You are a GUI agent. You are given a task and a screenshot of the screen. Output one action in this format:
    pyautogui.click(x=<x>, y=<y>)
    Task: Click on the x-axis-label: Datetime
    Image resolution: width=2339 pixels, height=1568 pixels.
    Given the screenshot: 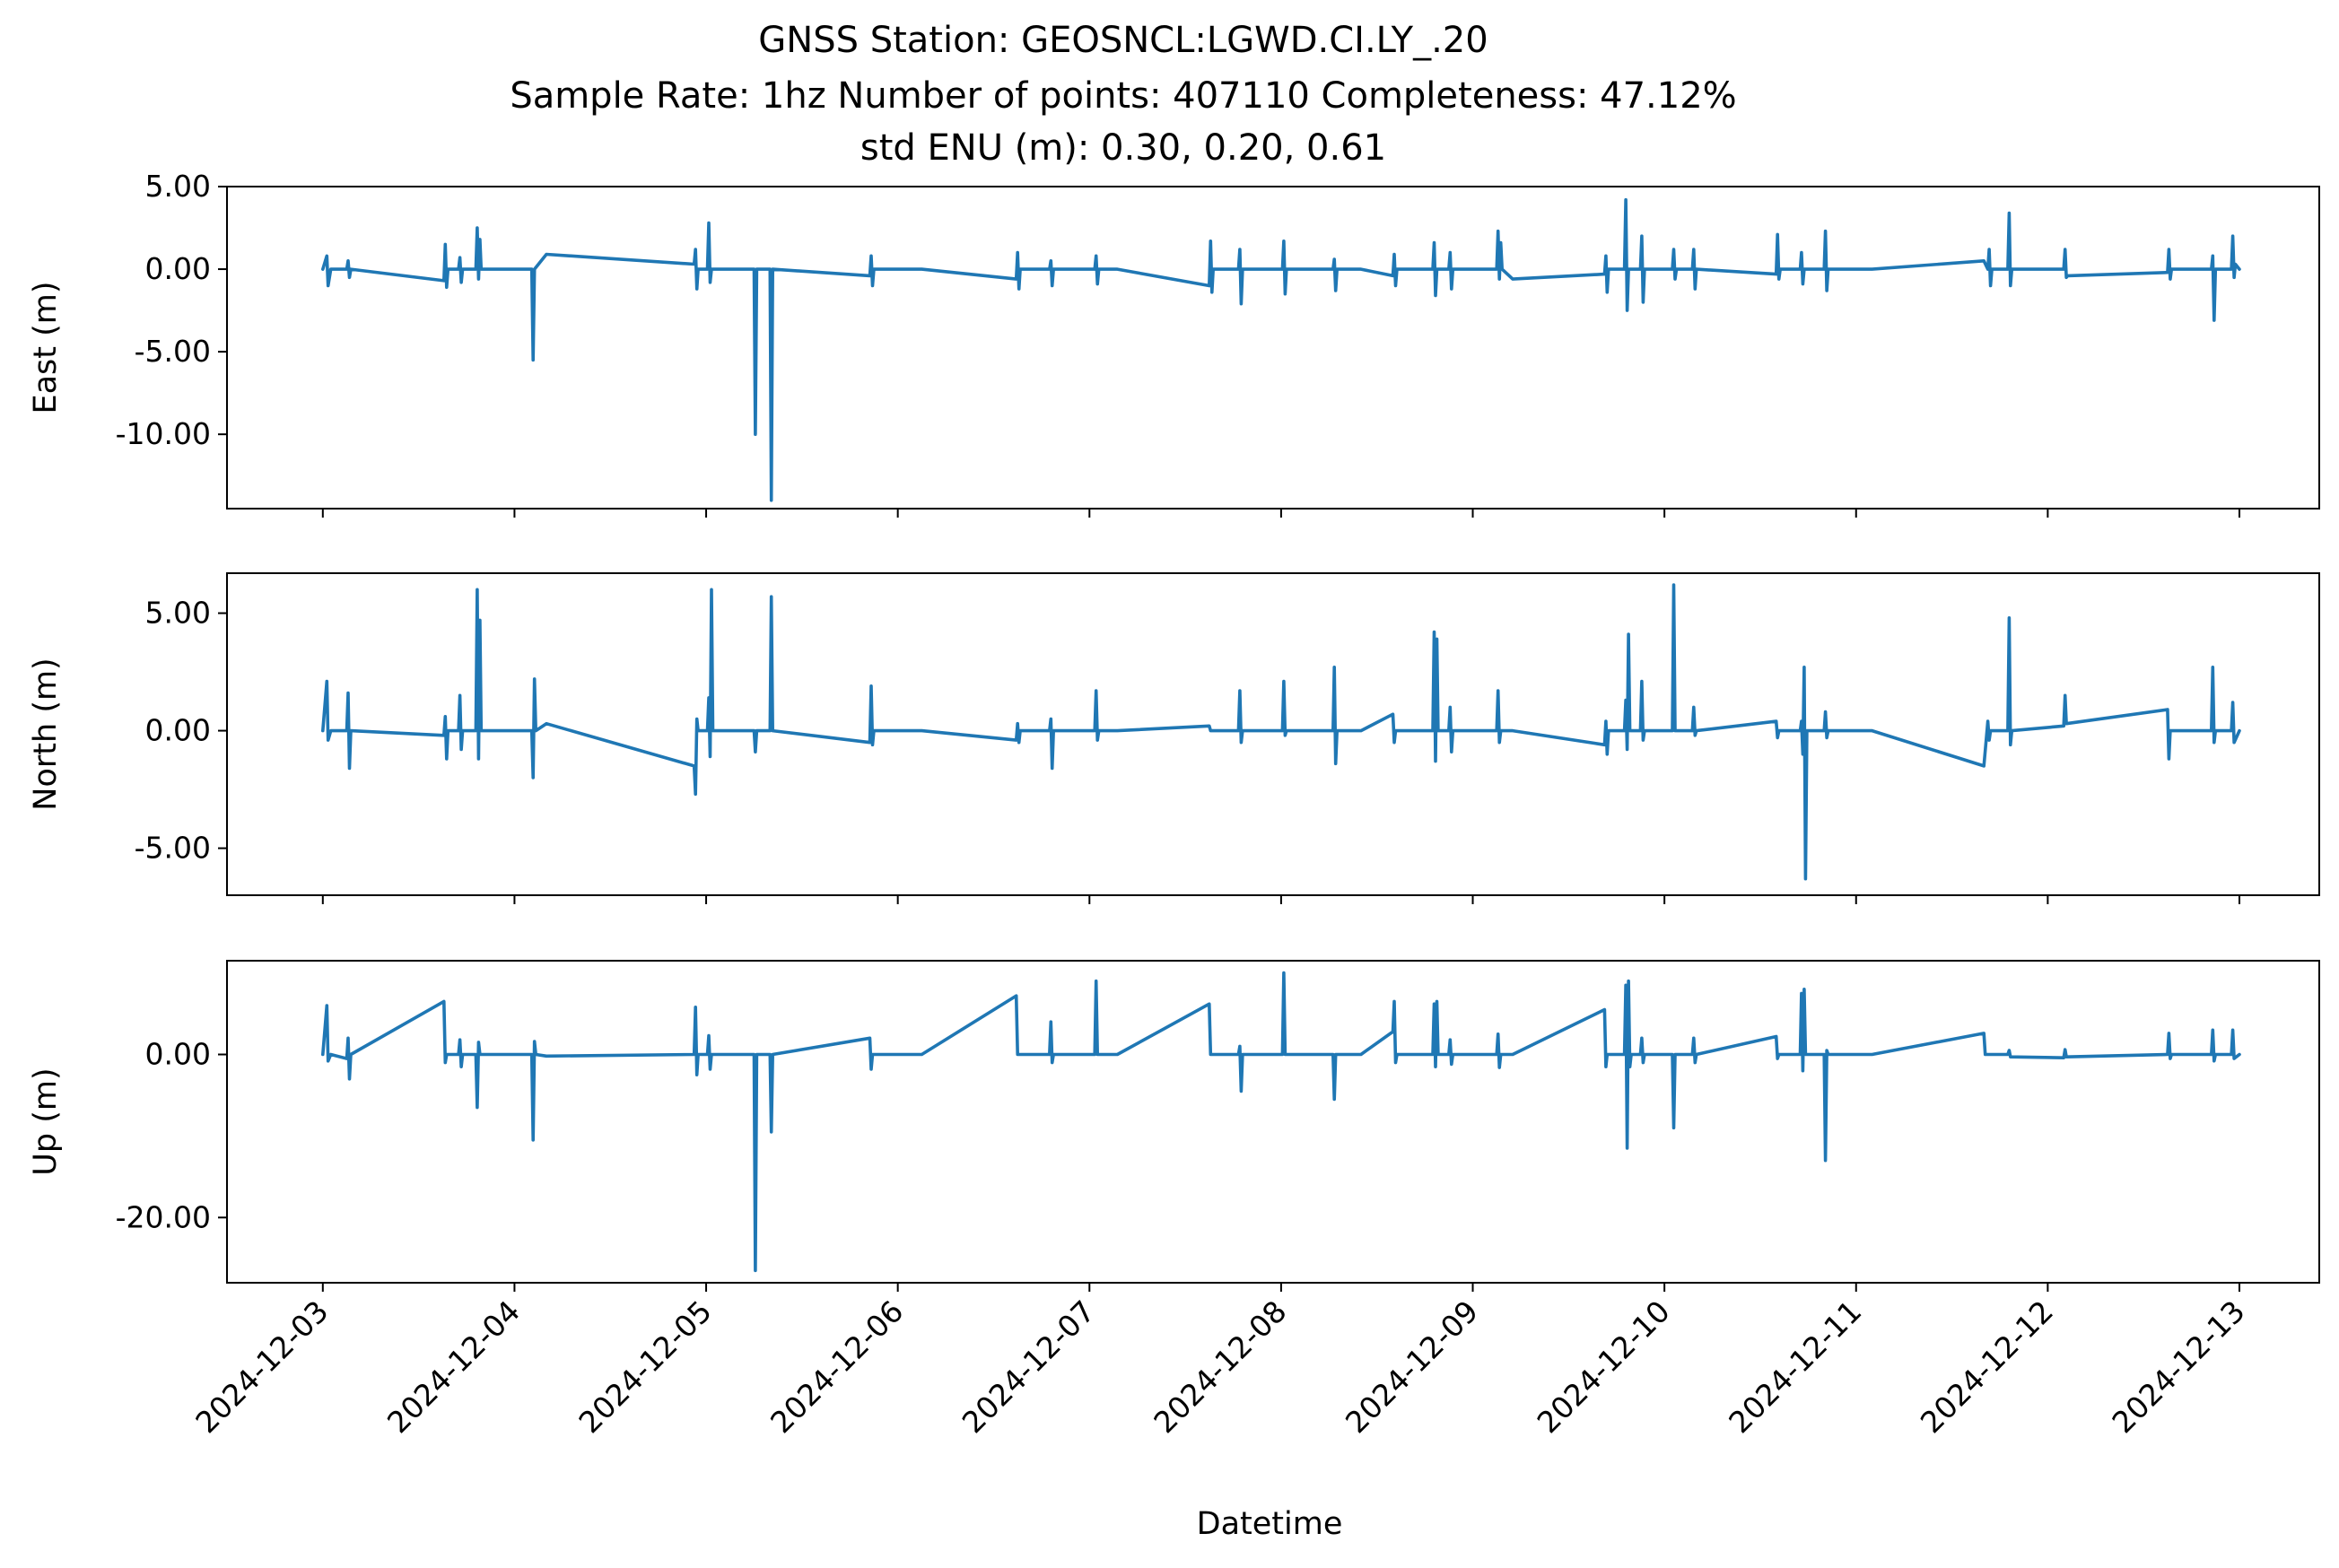 What is the action you would take?
    pyautogui.click(x=1270, y=1524)
    